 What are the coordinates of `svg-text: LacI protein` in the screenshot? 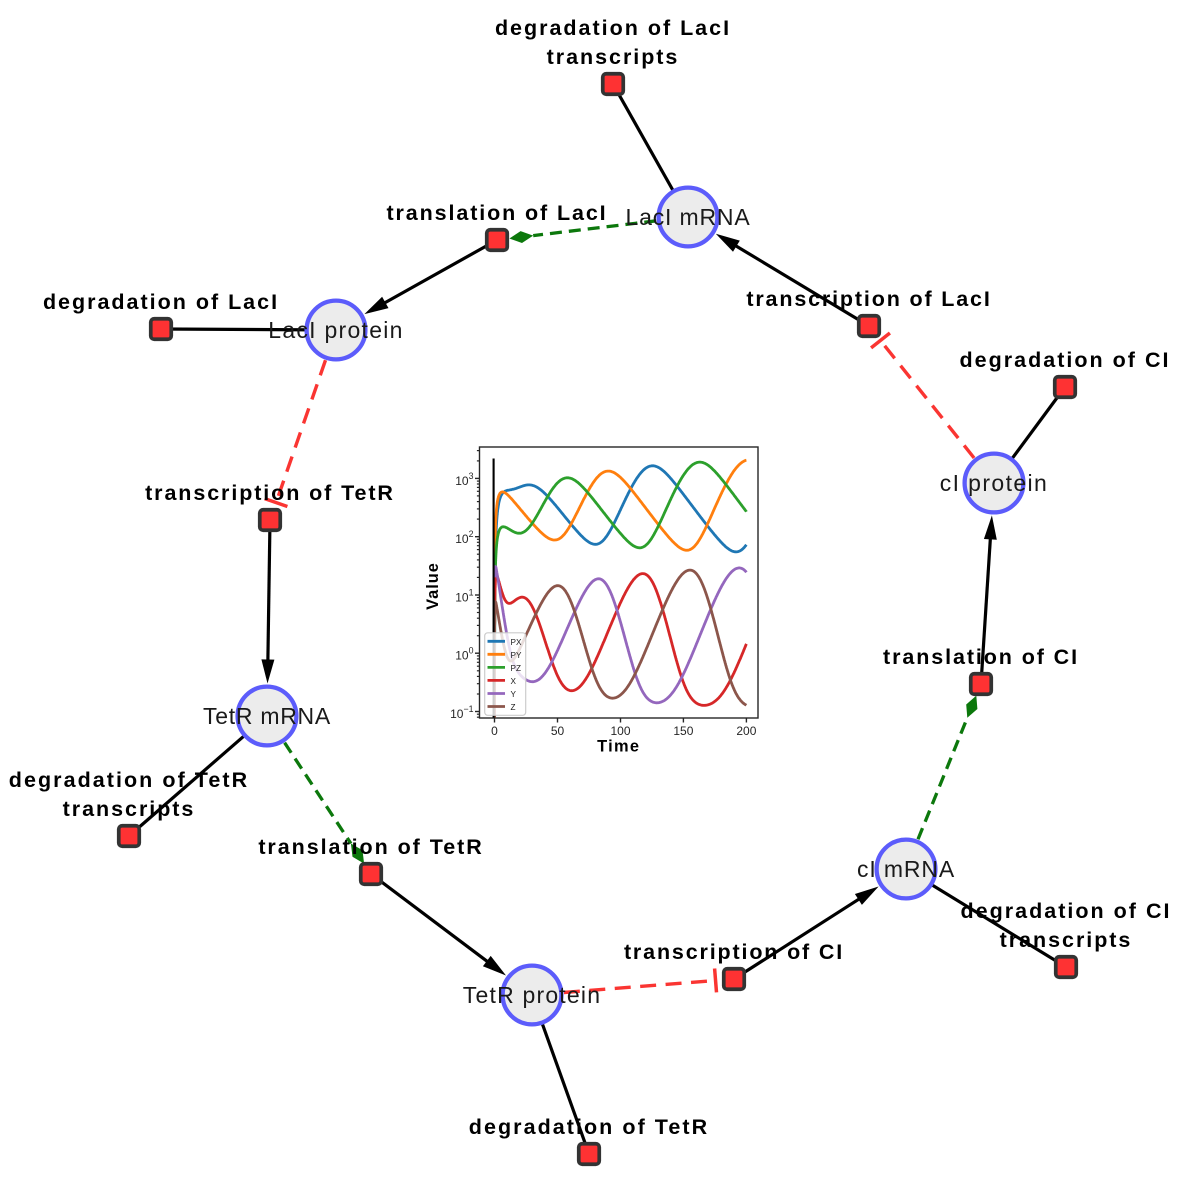 It's located at (335, 330).